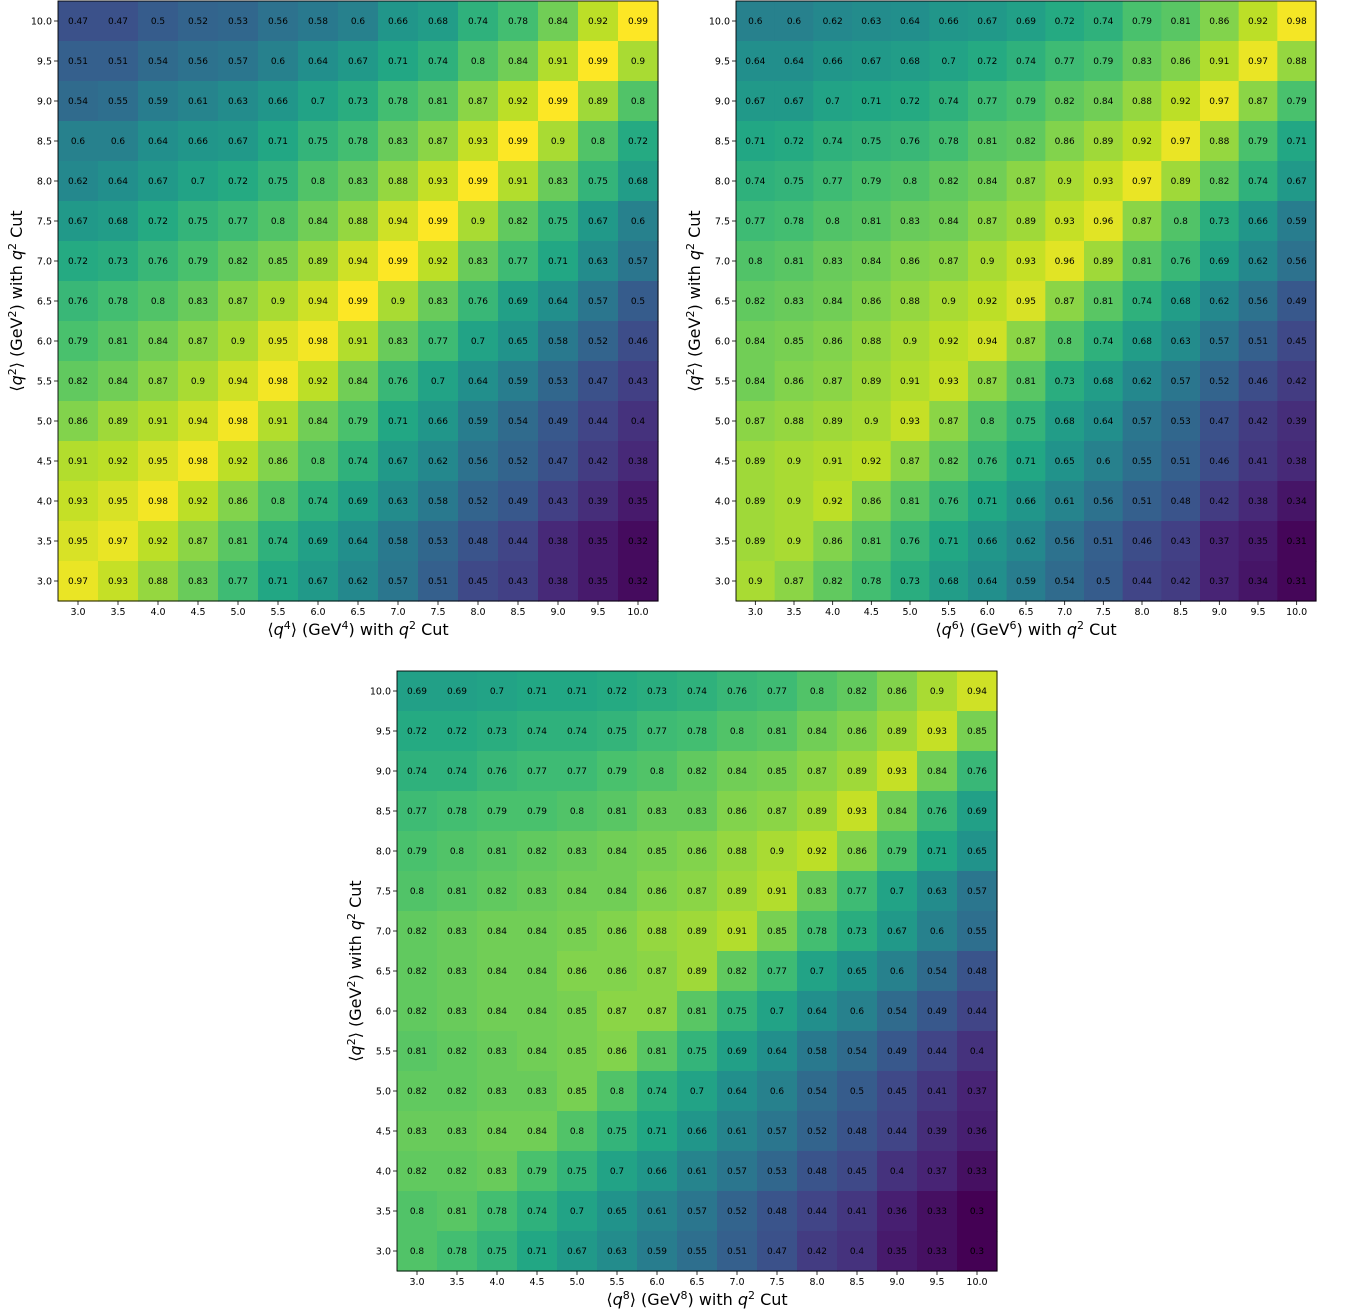  Describe the element at coordinates (478, 342) in the screenshot. I see `cell-value-label: 0.7` at that location.